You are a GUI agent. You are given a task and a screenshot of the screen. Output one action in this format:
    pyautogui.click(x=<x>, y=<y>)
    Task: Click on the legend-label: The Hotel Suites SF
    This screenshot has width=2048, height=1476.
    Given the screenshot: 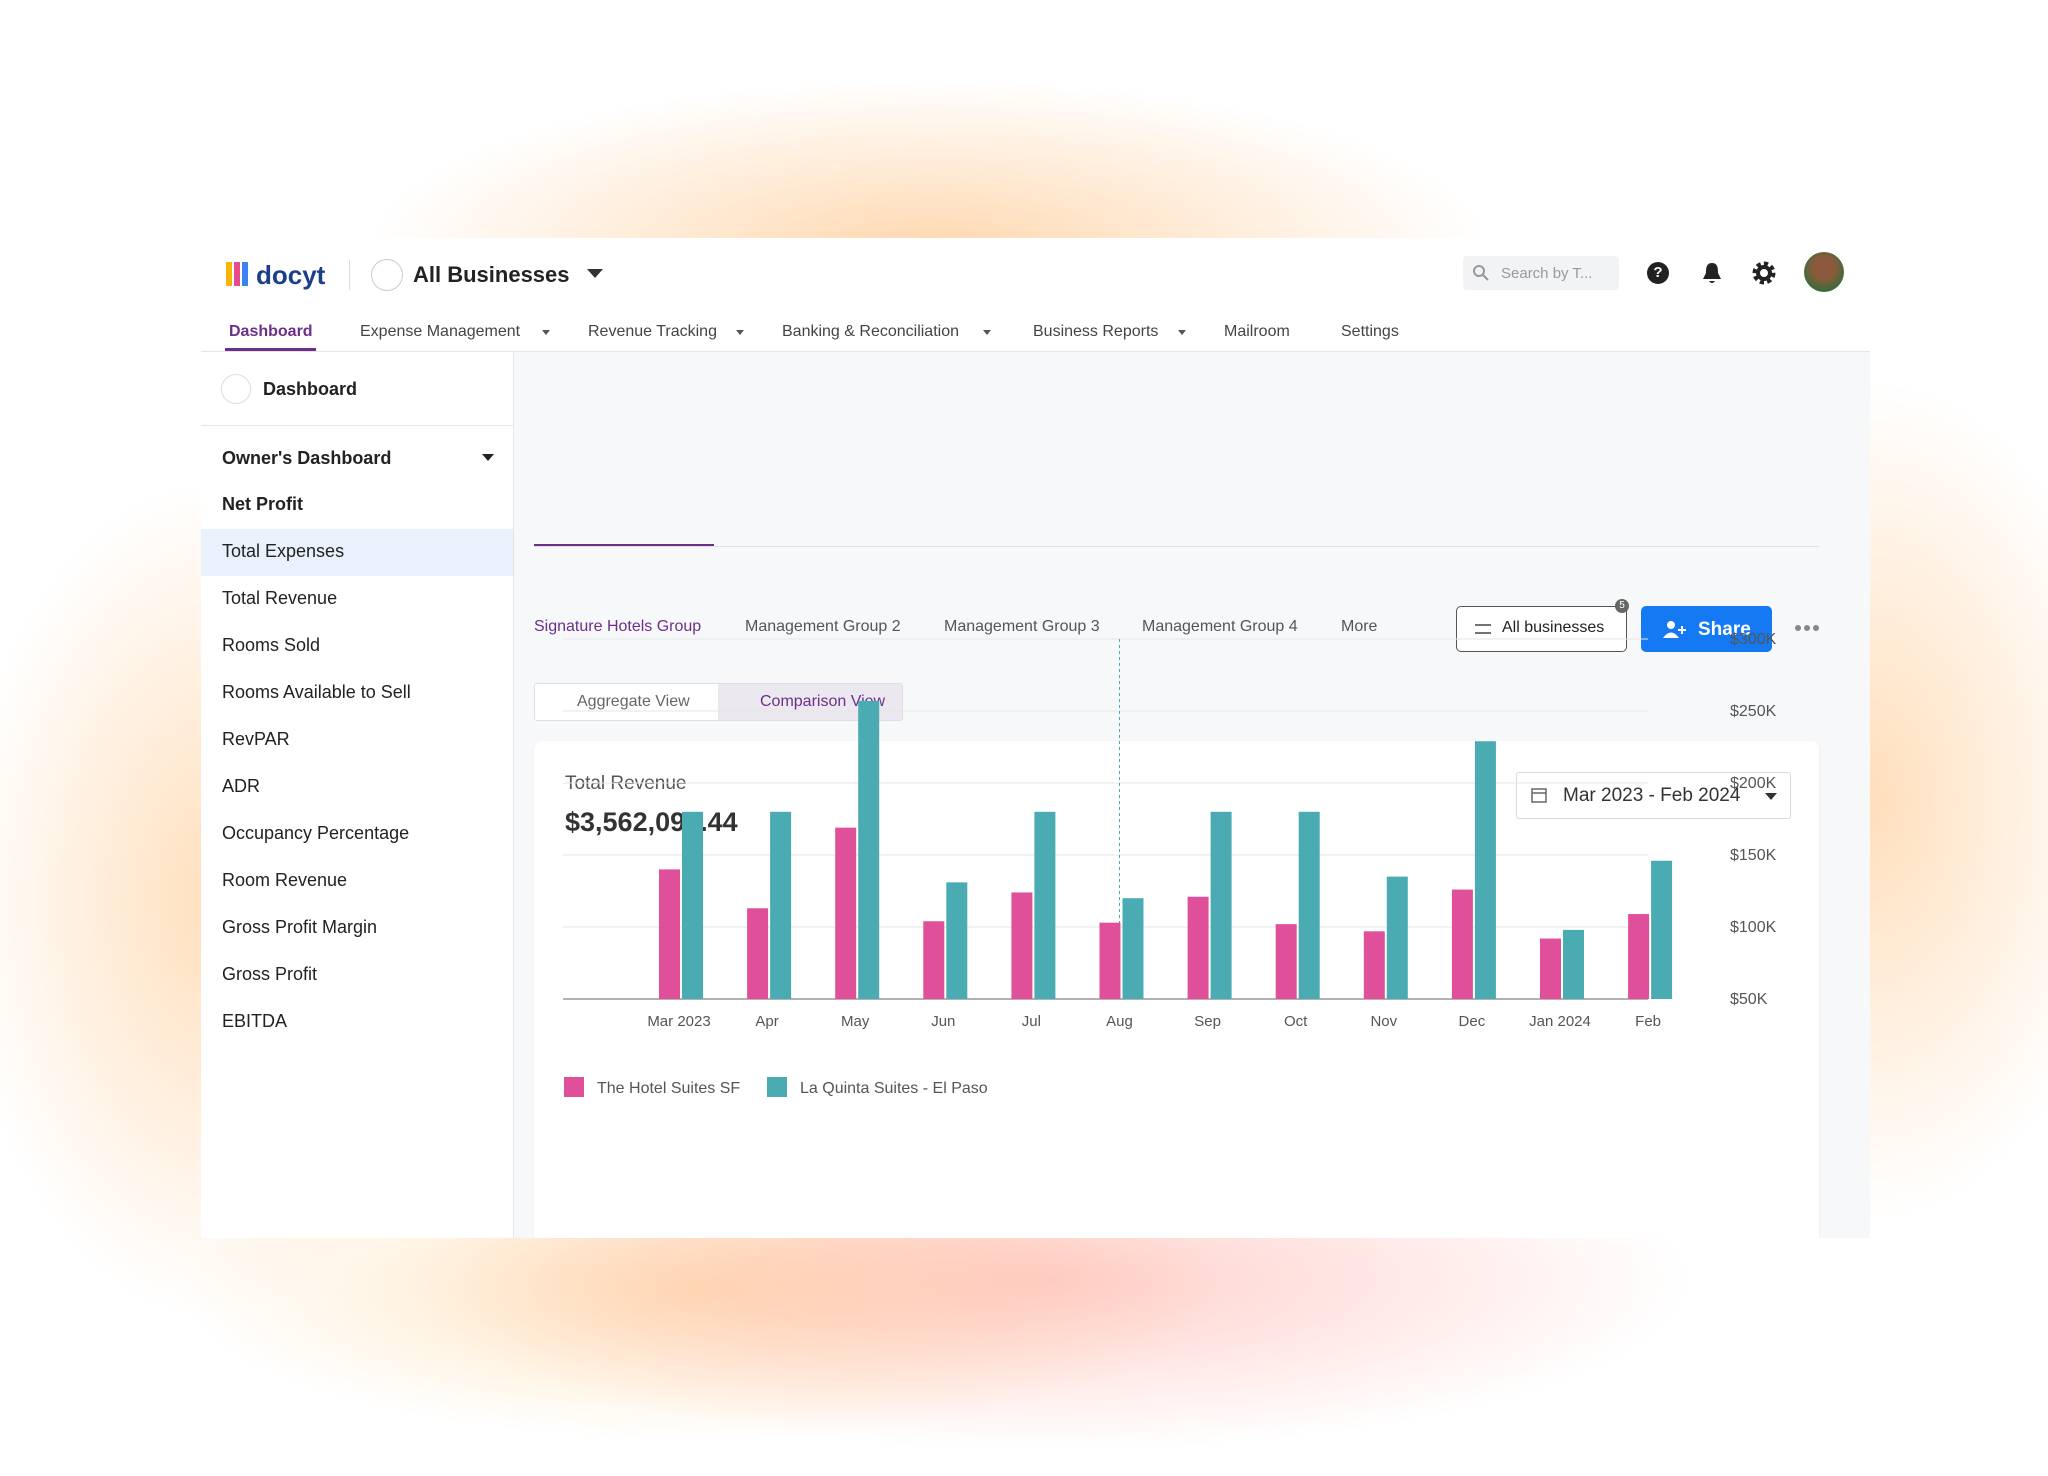 What is the action you would take?
    pyautogui.click(x=668, y=1088)
    